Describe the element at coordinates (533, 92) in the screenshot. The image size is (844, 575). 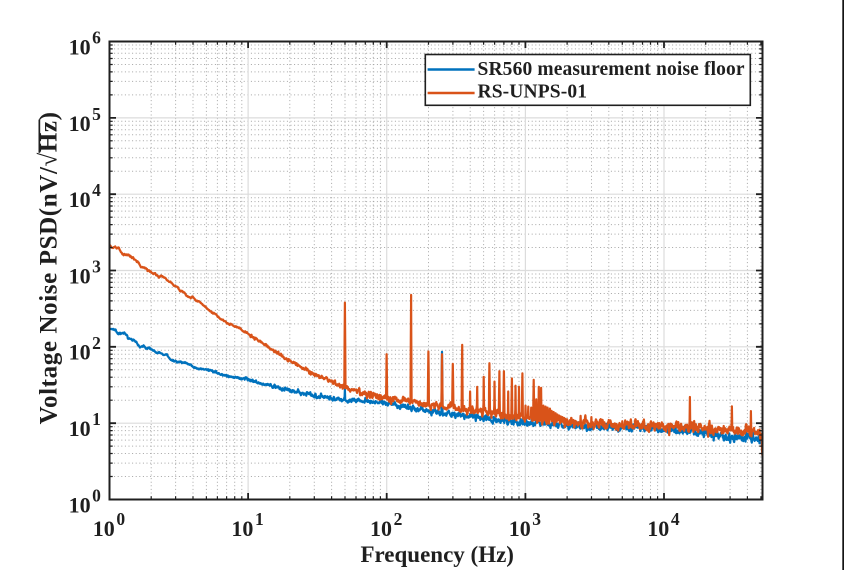
I see `svg-text: RS-UNPS-01` at that location.